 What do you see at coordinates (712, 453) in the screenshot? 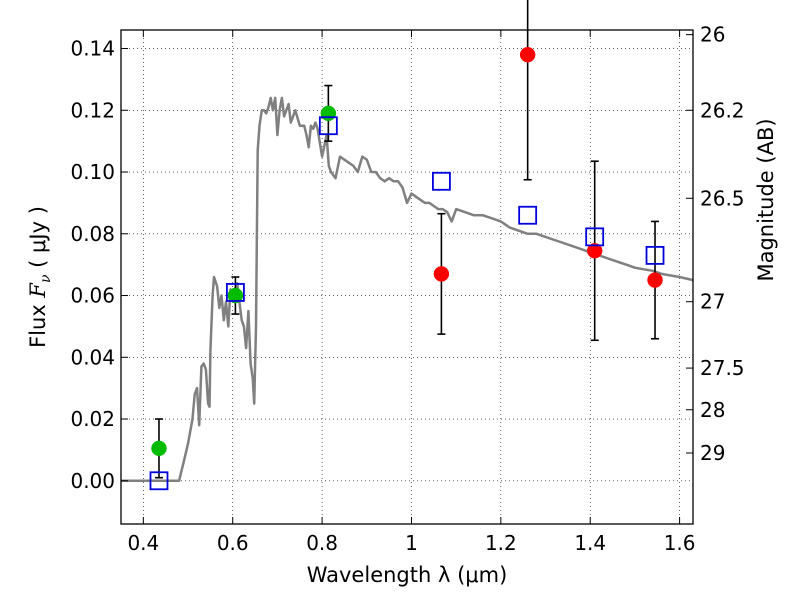
I see `right-tick-label: 29` at bounding box center [712, 453].